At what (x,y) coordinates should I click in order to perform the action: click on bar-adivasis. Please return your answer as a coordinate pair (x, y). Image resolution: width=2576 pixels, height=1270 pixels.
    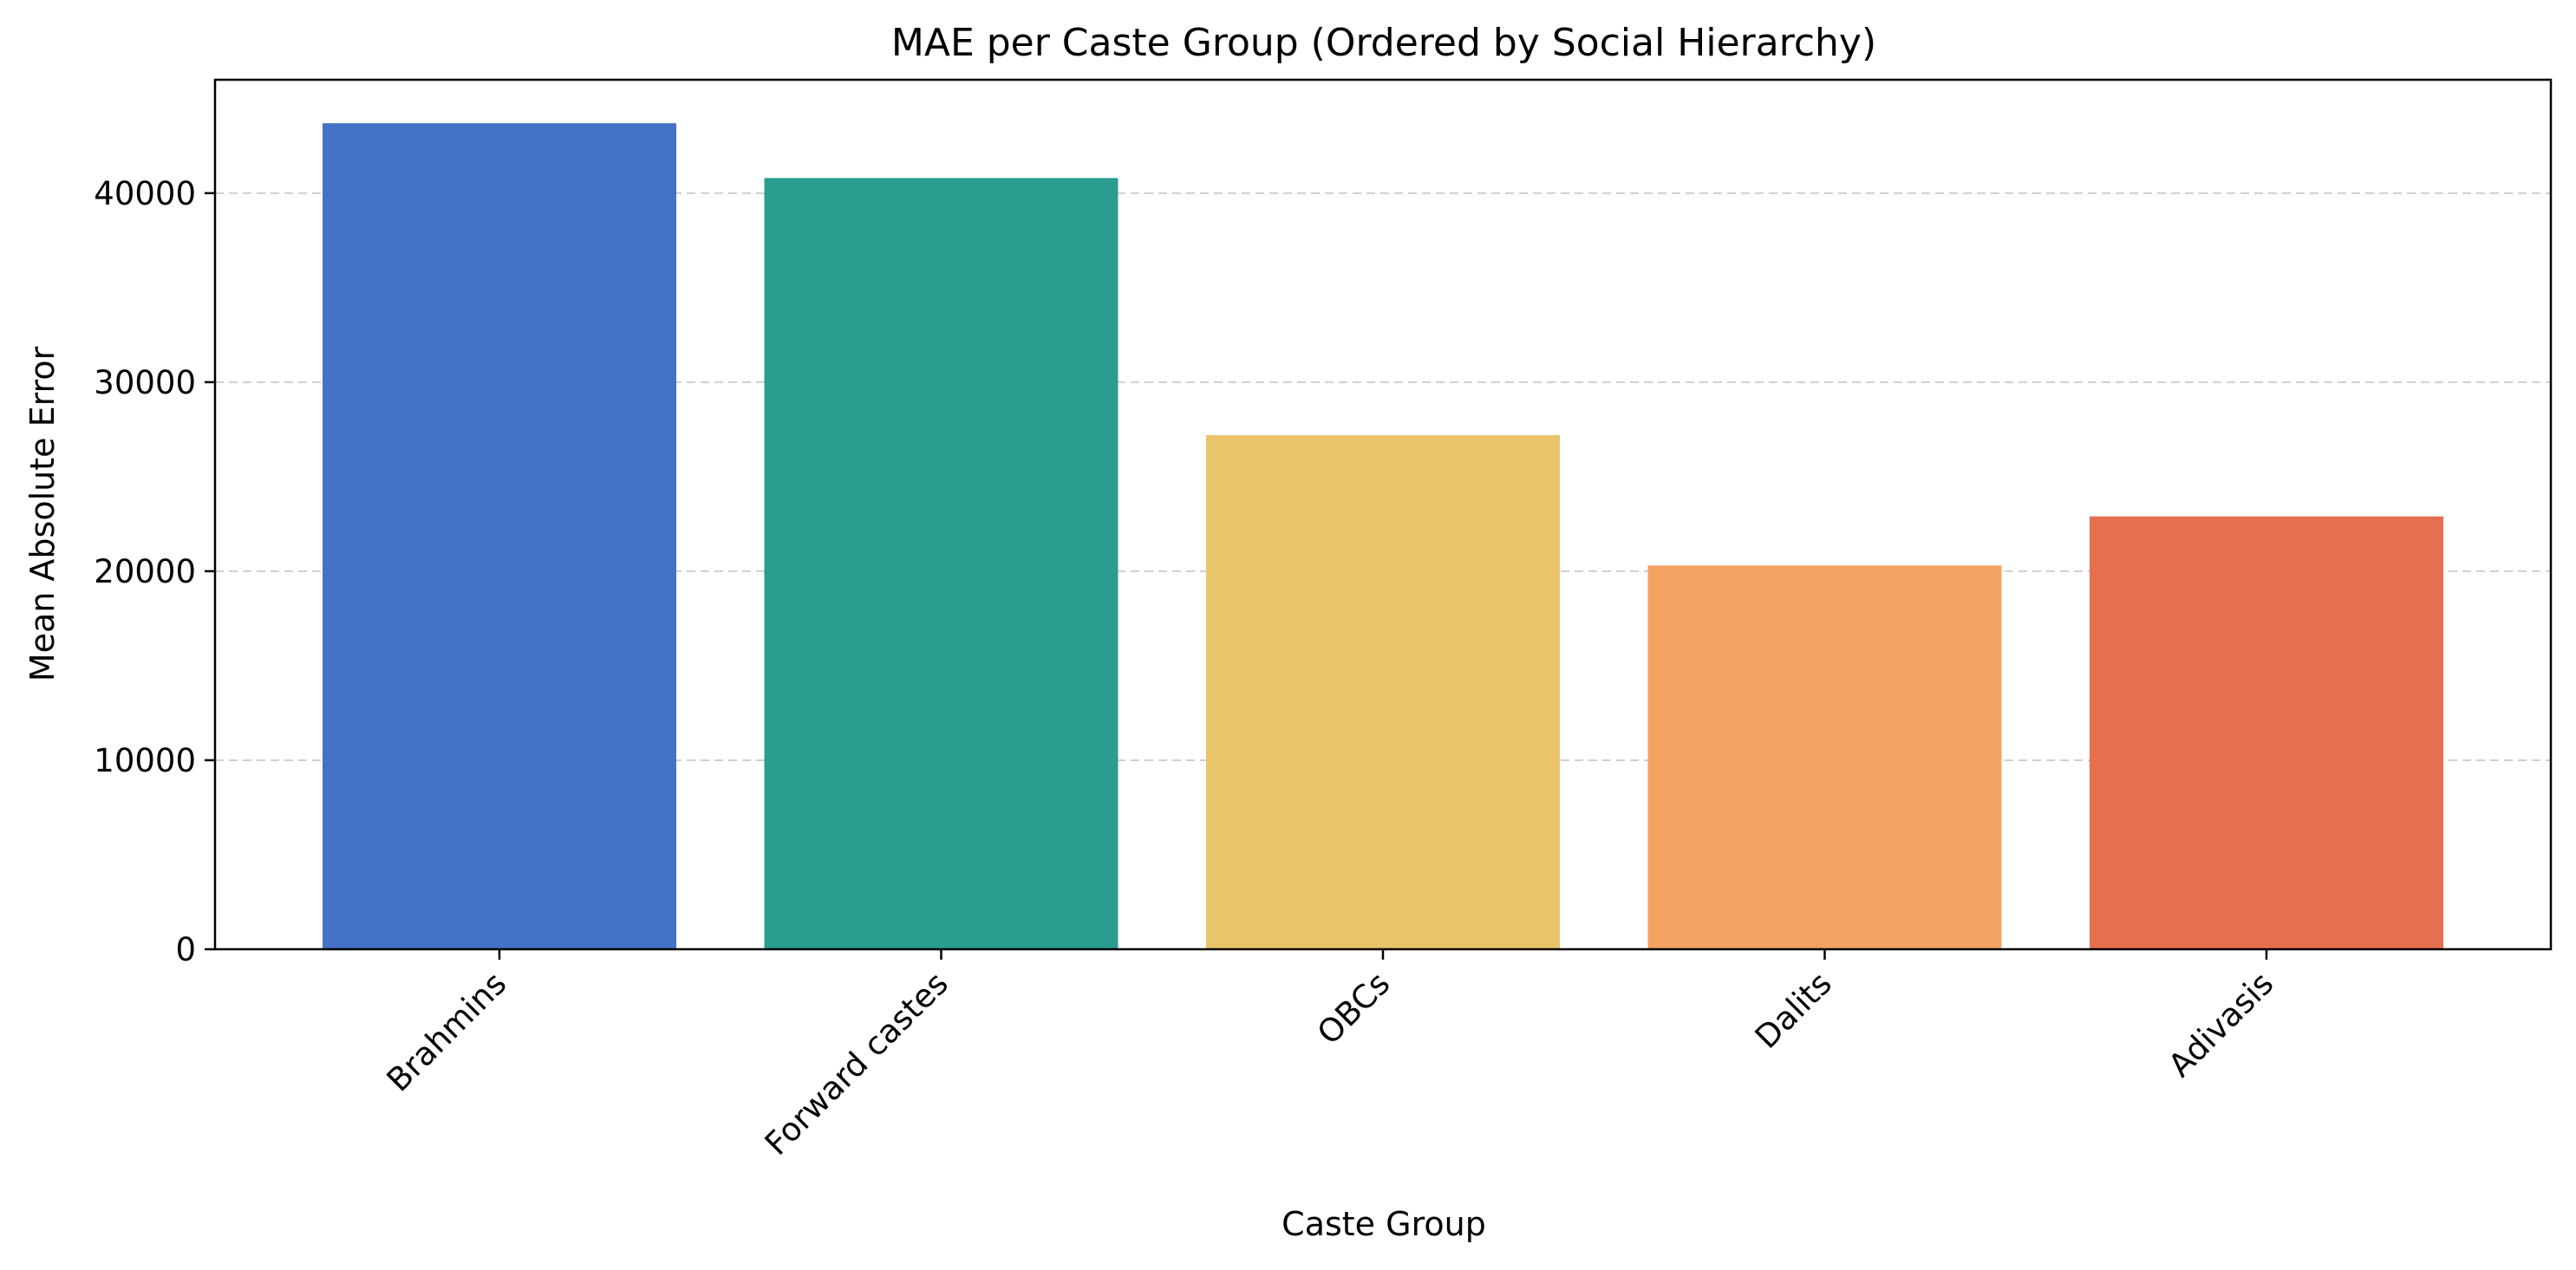
    Looking at the image, I should click on (2266, 732).